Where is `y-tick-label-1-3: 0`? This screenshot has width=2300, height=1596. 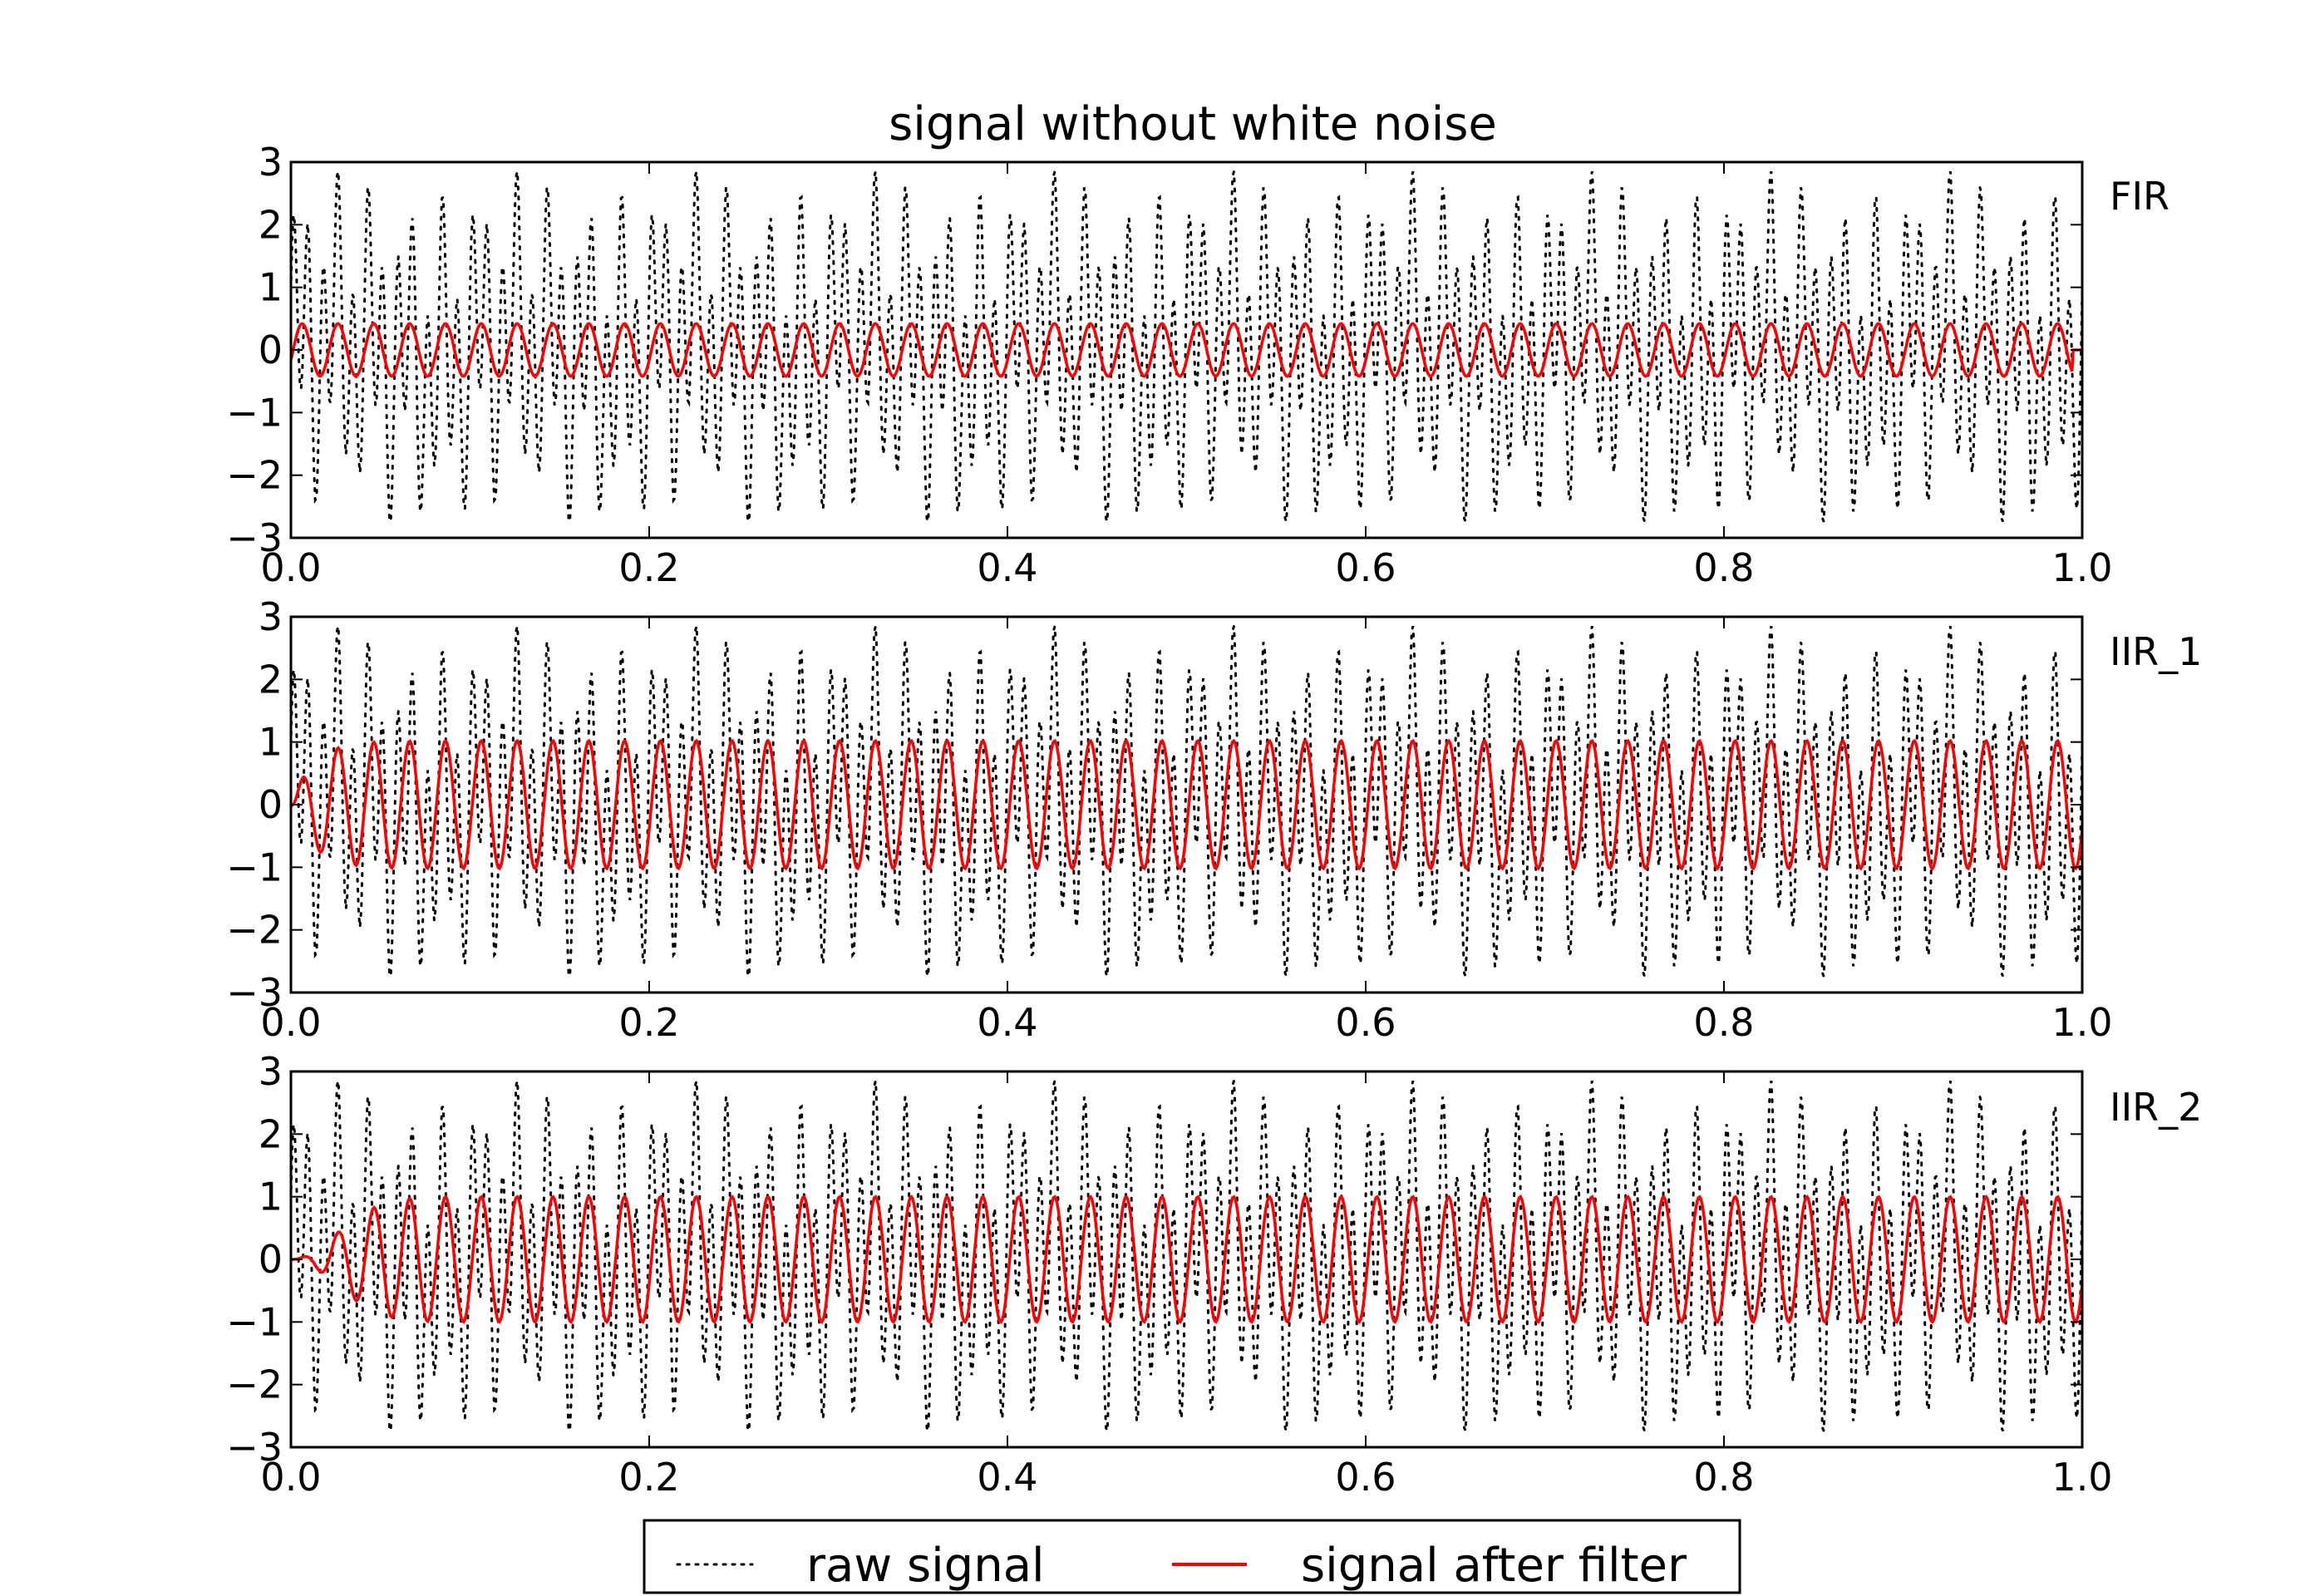 y-tick-label-1-3: 0 is located at coordinates (271, 804).